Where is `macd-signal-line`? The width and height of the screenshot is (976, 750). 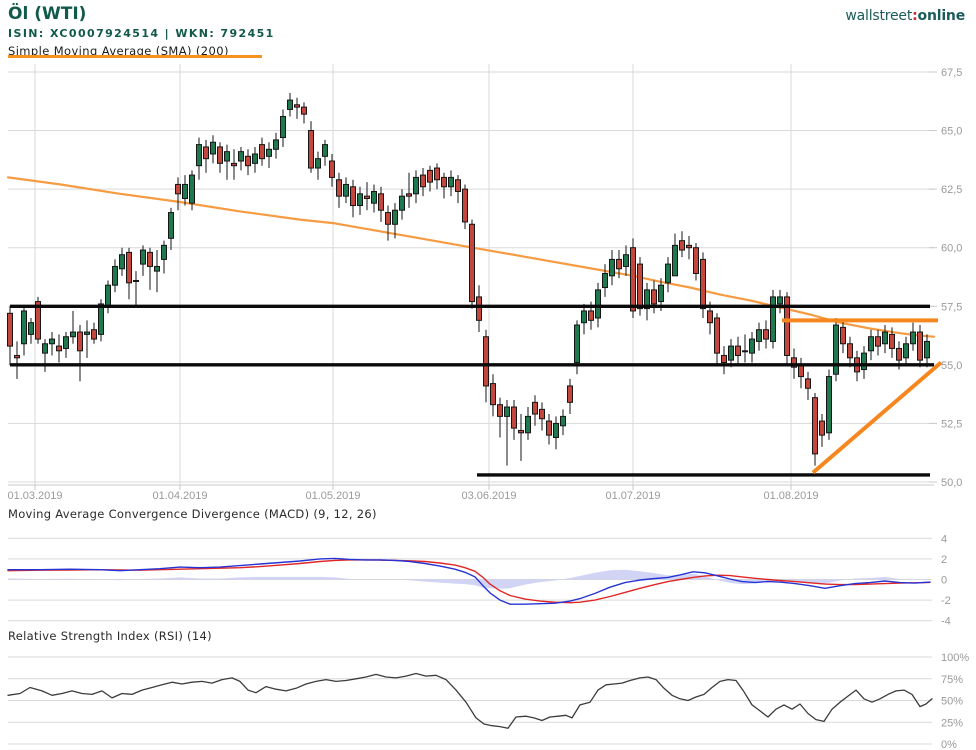 macd-signal-line is located at coordinates (469, 581).